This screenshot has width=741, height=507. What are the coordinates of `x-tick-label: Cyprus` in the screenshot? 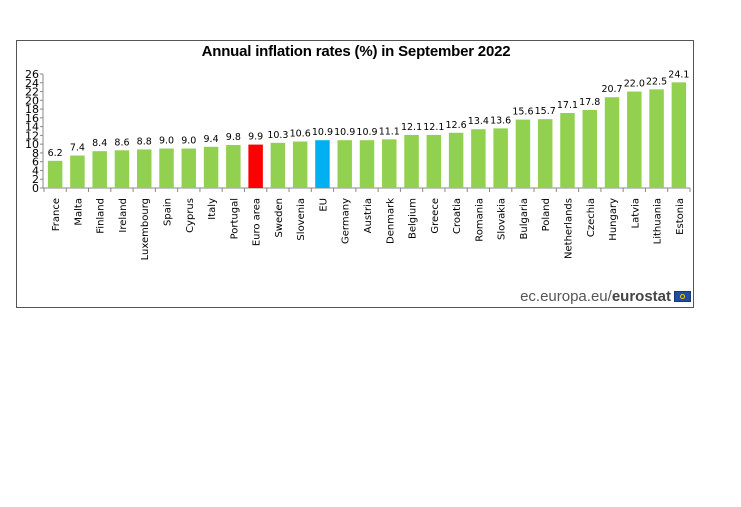 It's located at (190, 215).